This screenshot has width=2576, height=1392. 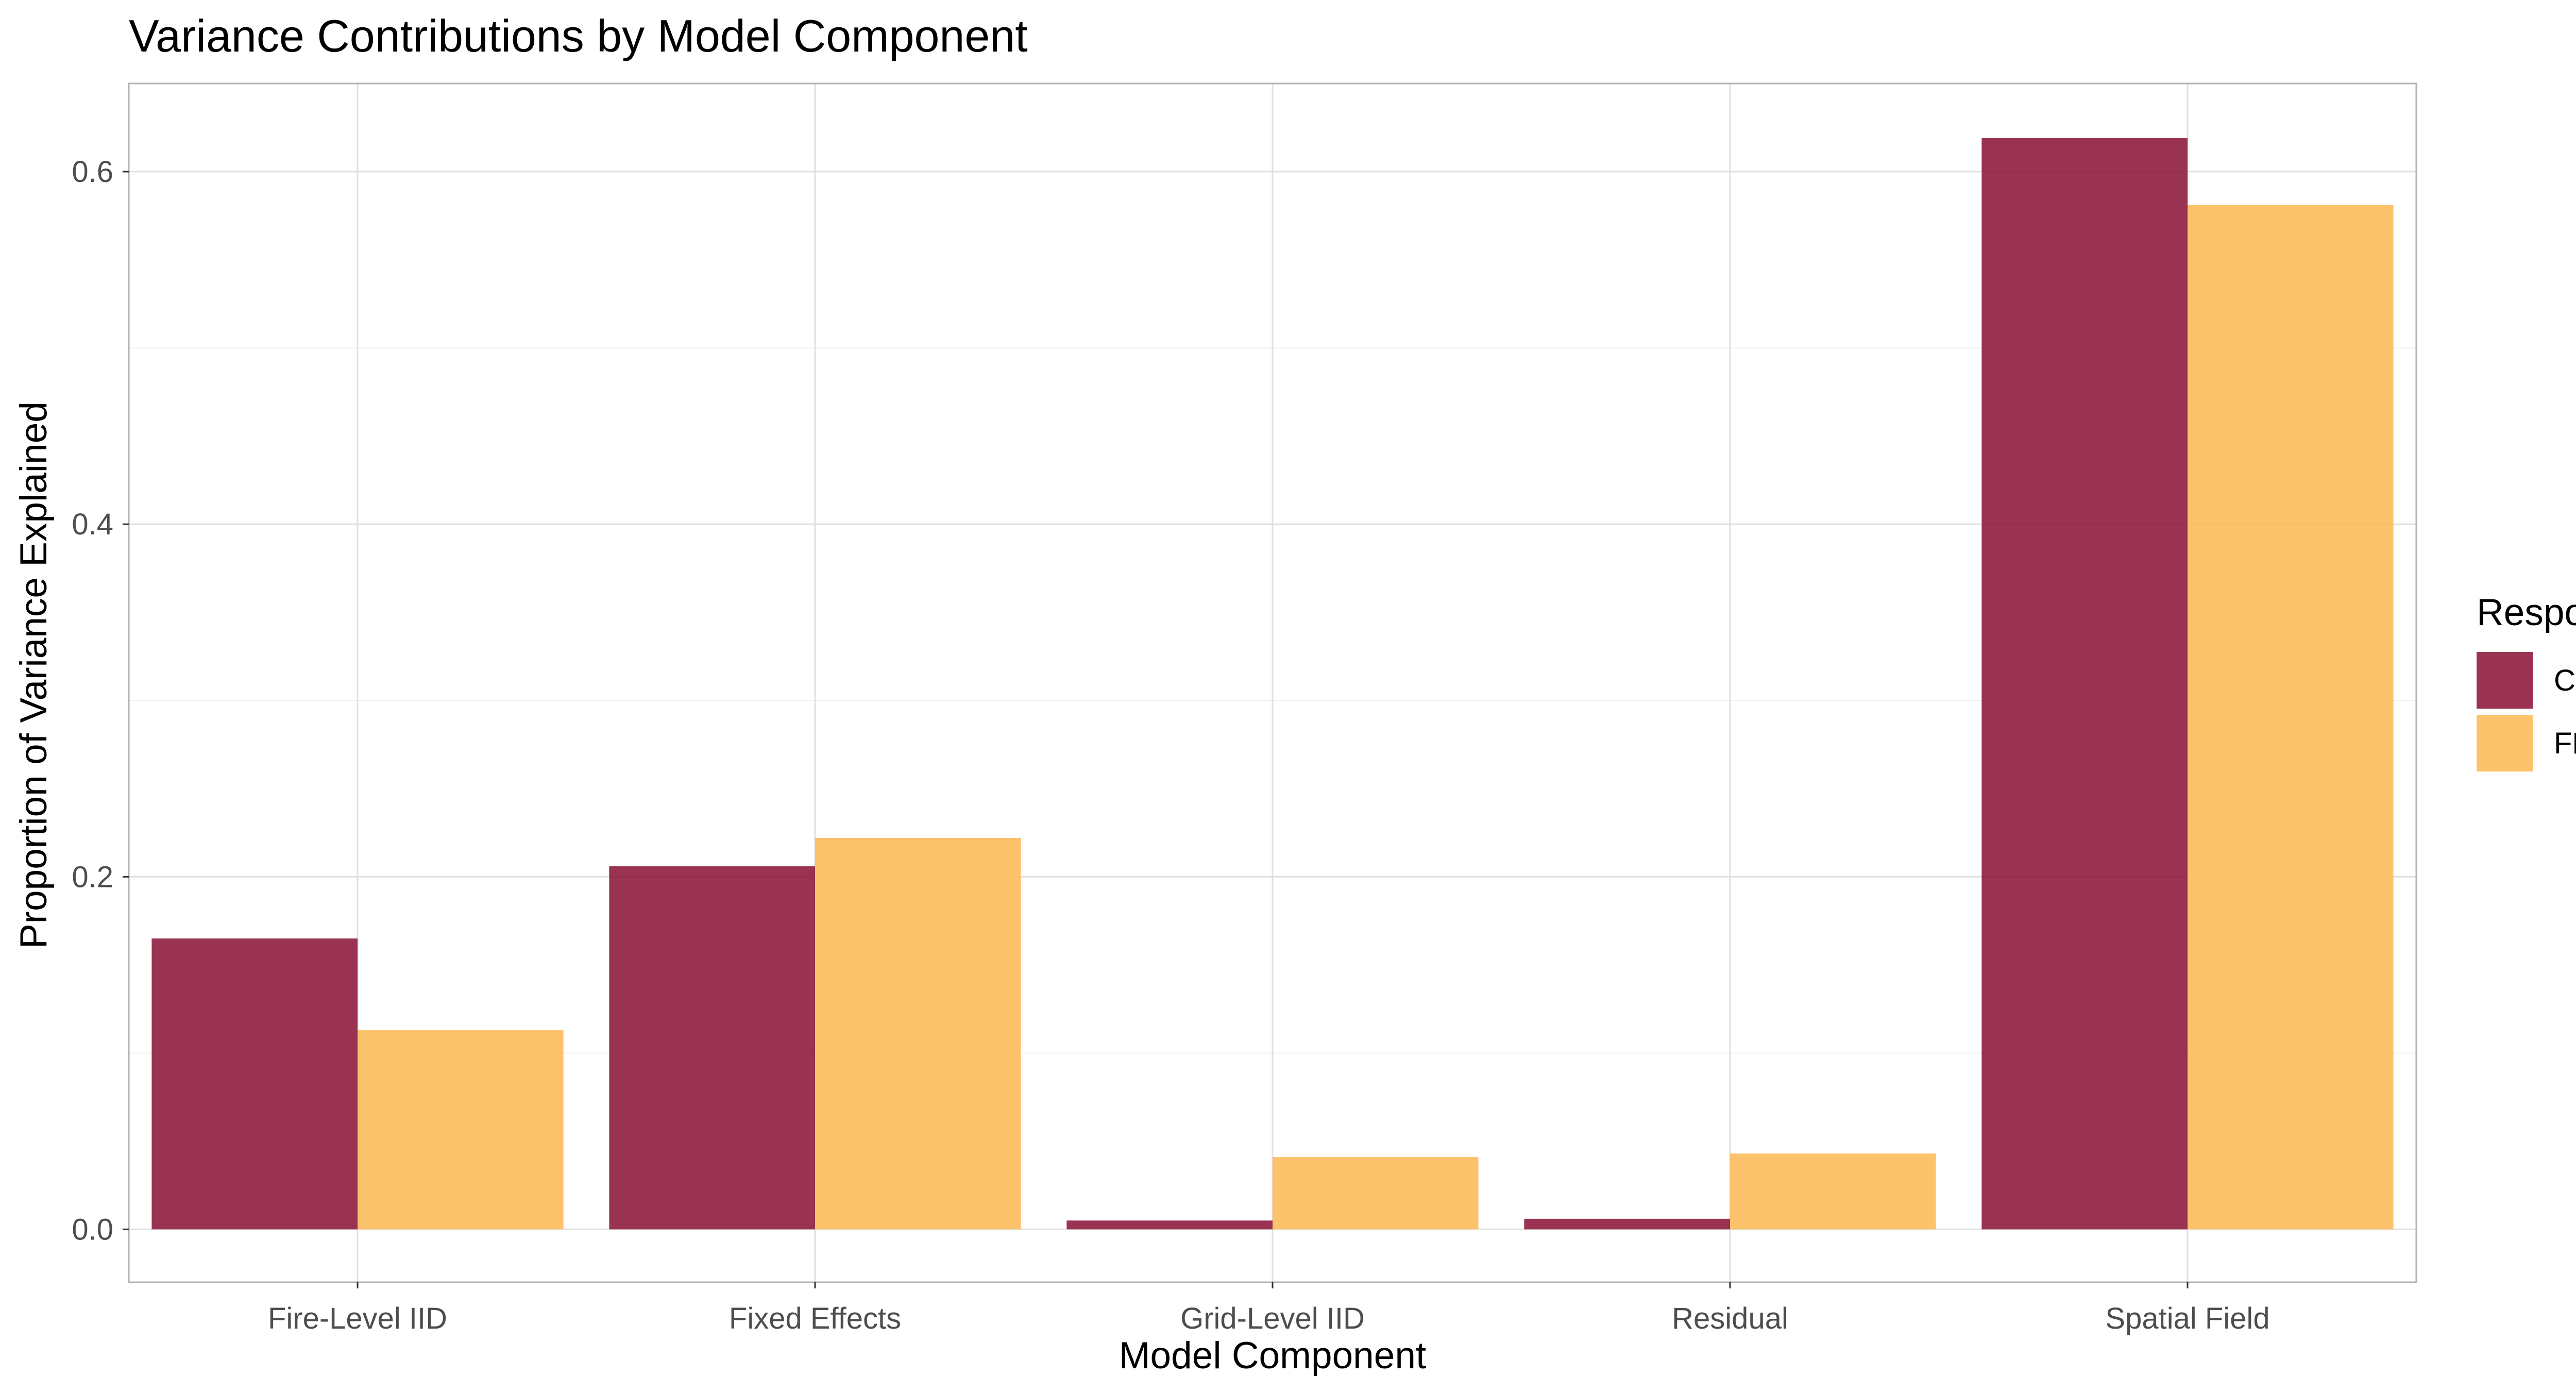 What do you see at coordinates (34, 675) in the screenshot?
I see `y-axis-title: Proportion of Variance Explained` at bounding box center [34, 675].